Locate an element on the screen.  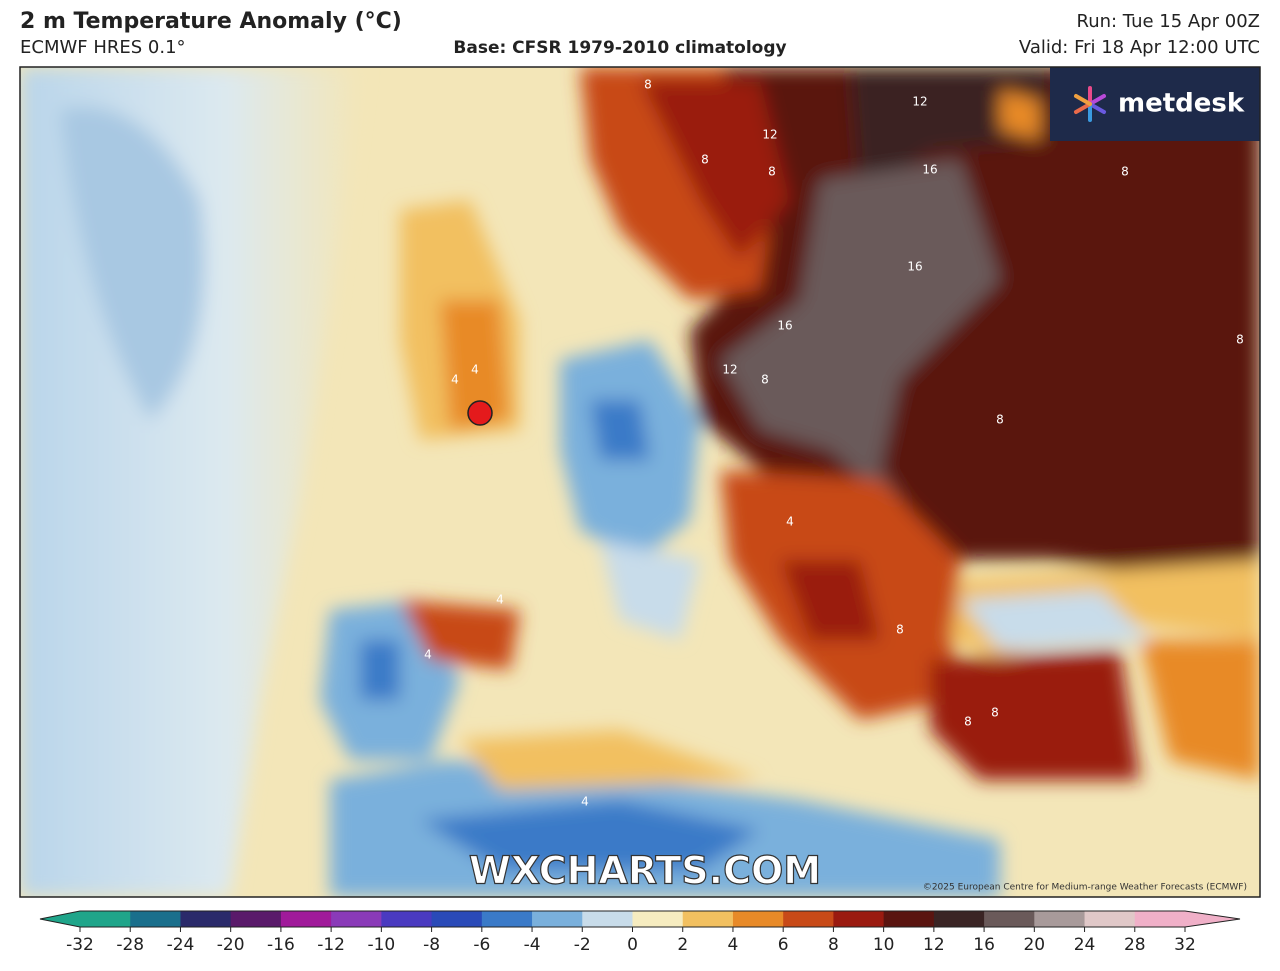
colorbar-tick-label: 20 is located at coordinates (1034, 945).